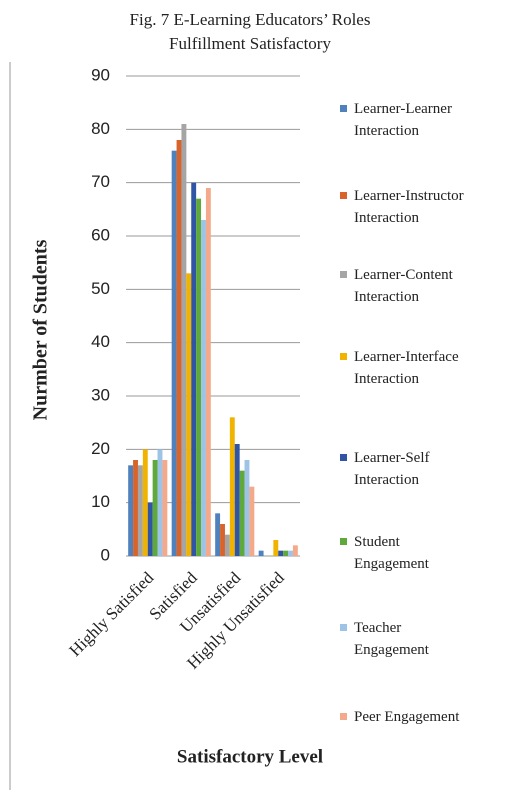 This screenshot has width=513, height=802. I want to click on legend-label: Learner-Learner Interaction, so click(403, 120).